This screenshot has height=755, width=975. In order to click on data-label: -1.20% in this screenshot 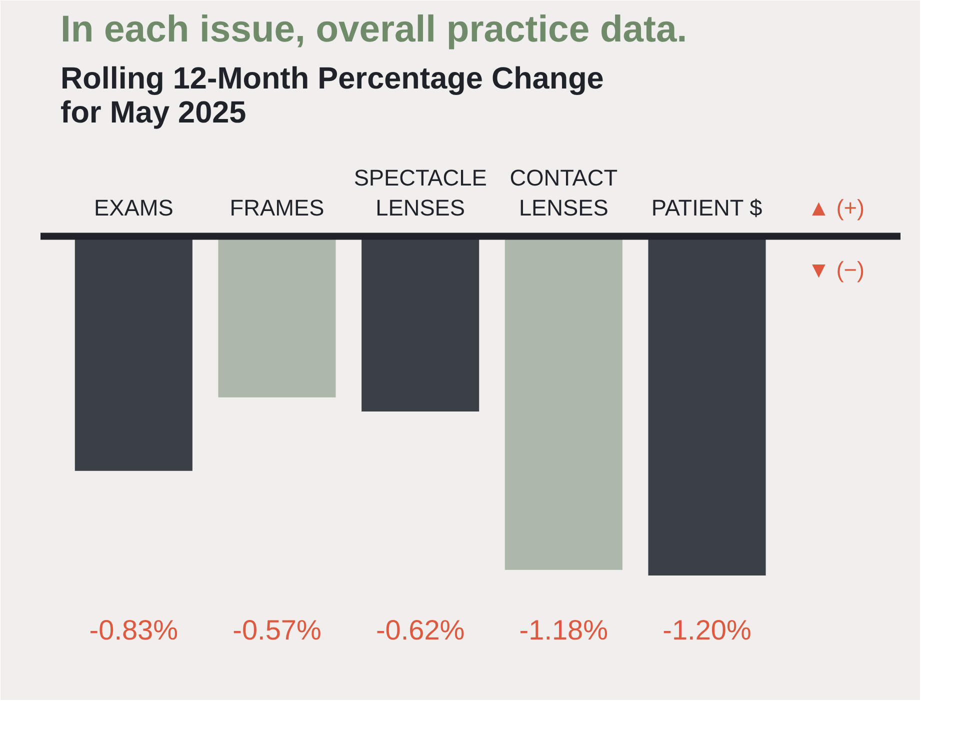, I will do `click(707, 630)`.